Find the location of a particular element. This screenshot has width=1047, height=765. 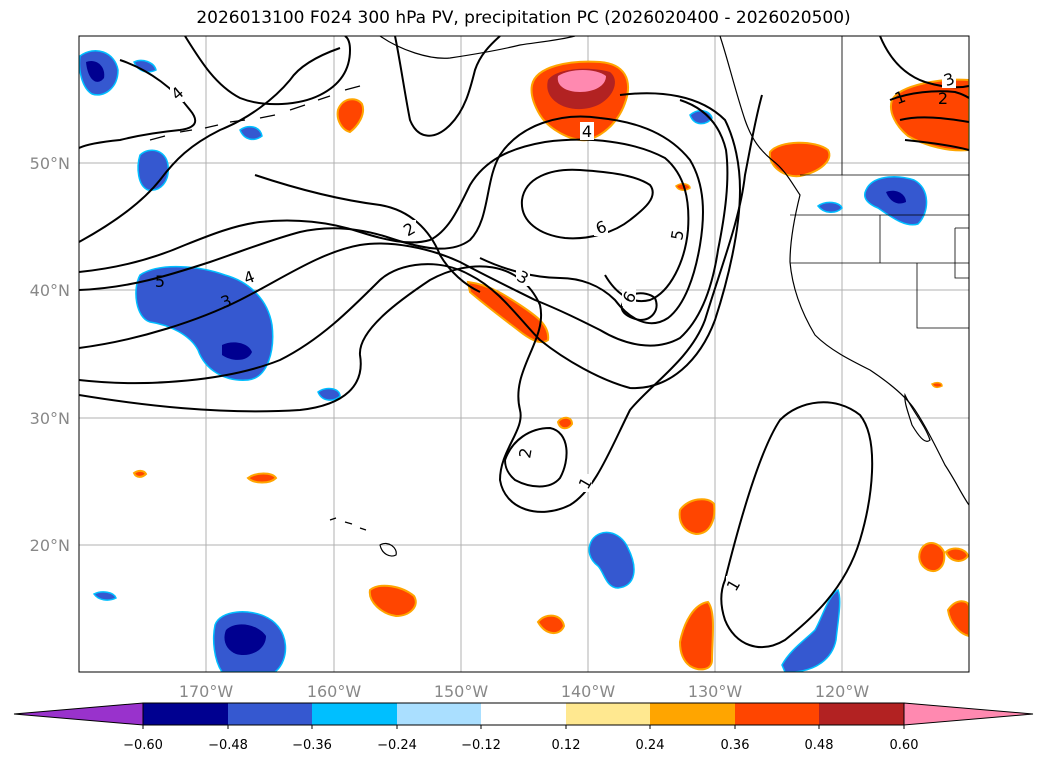

colorbar-tick-label: −0.48 is located at coordinates (228, 745).